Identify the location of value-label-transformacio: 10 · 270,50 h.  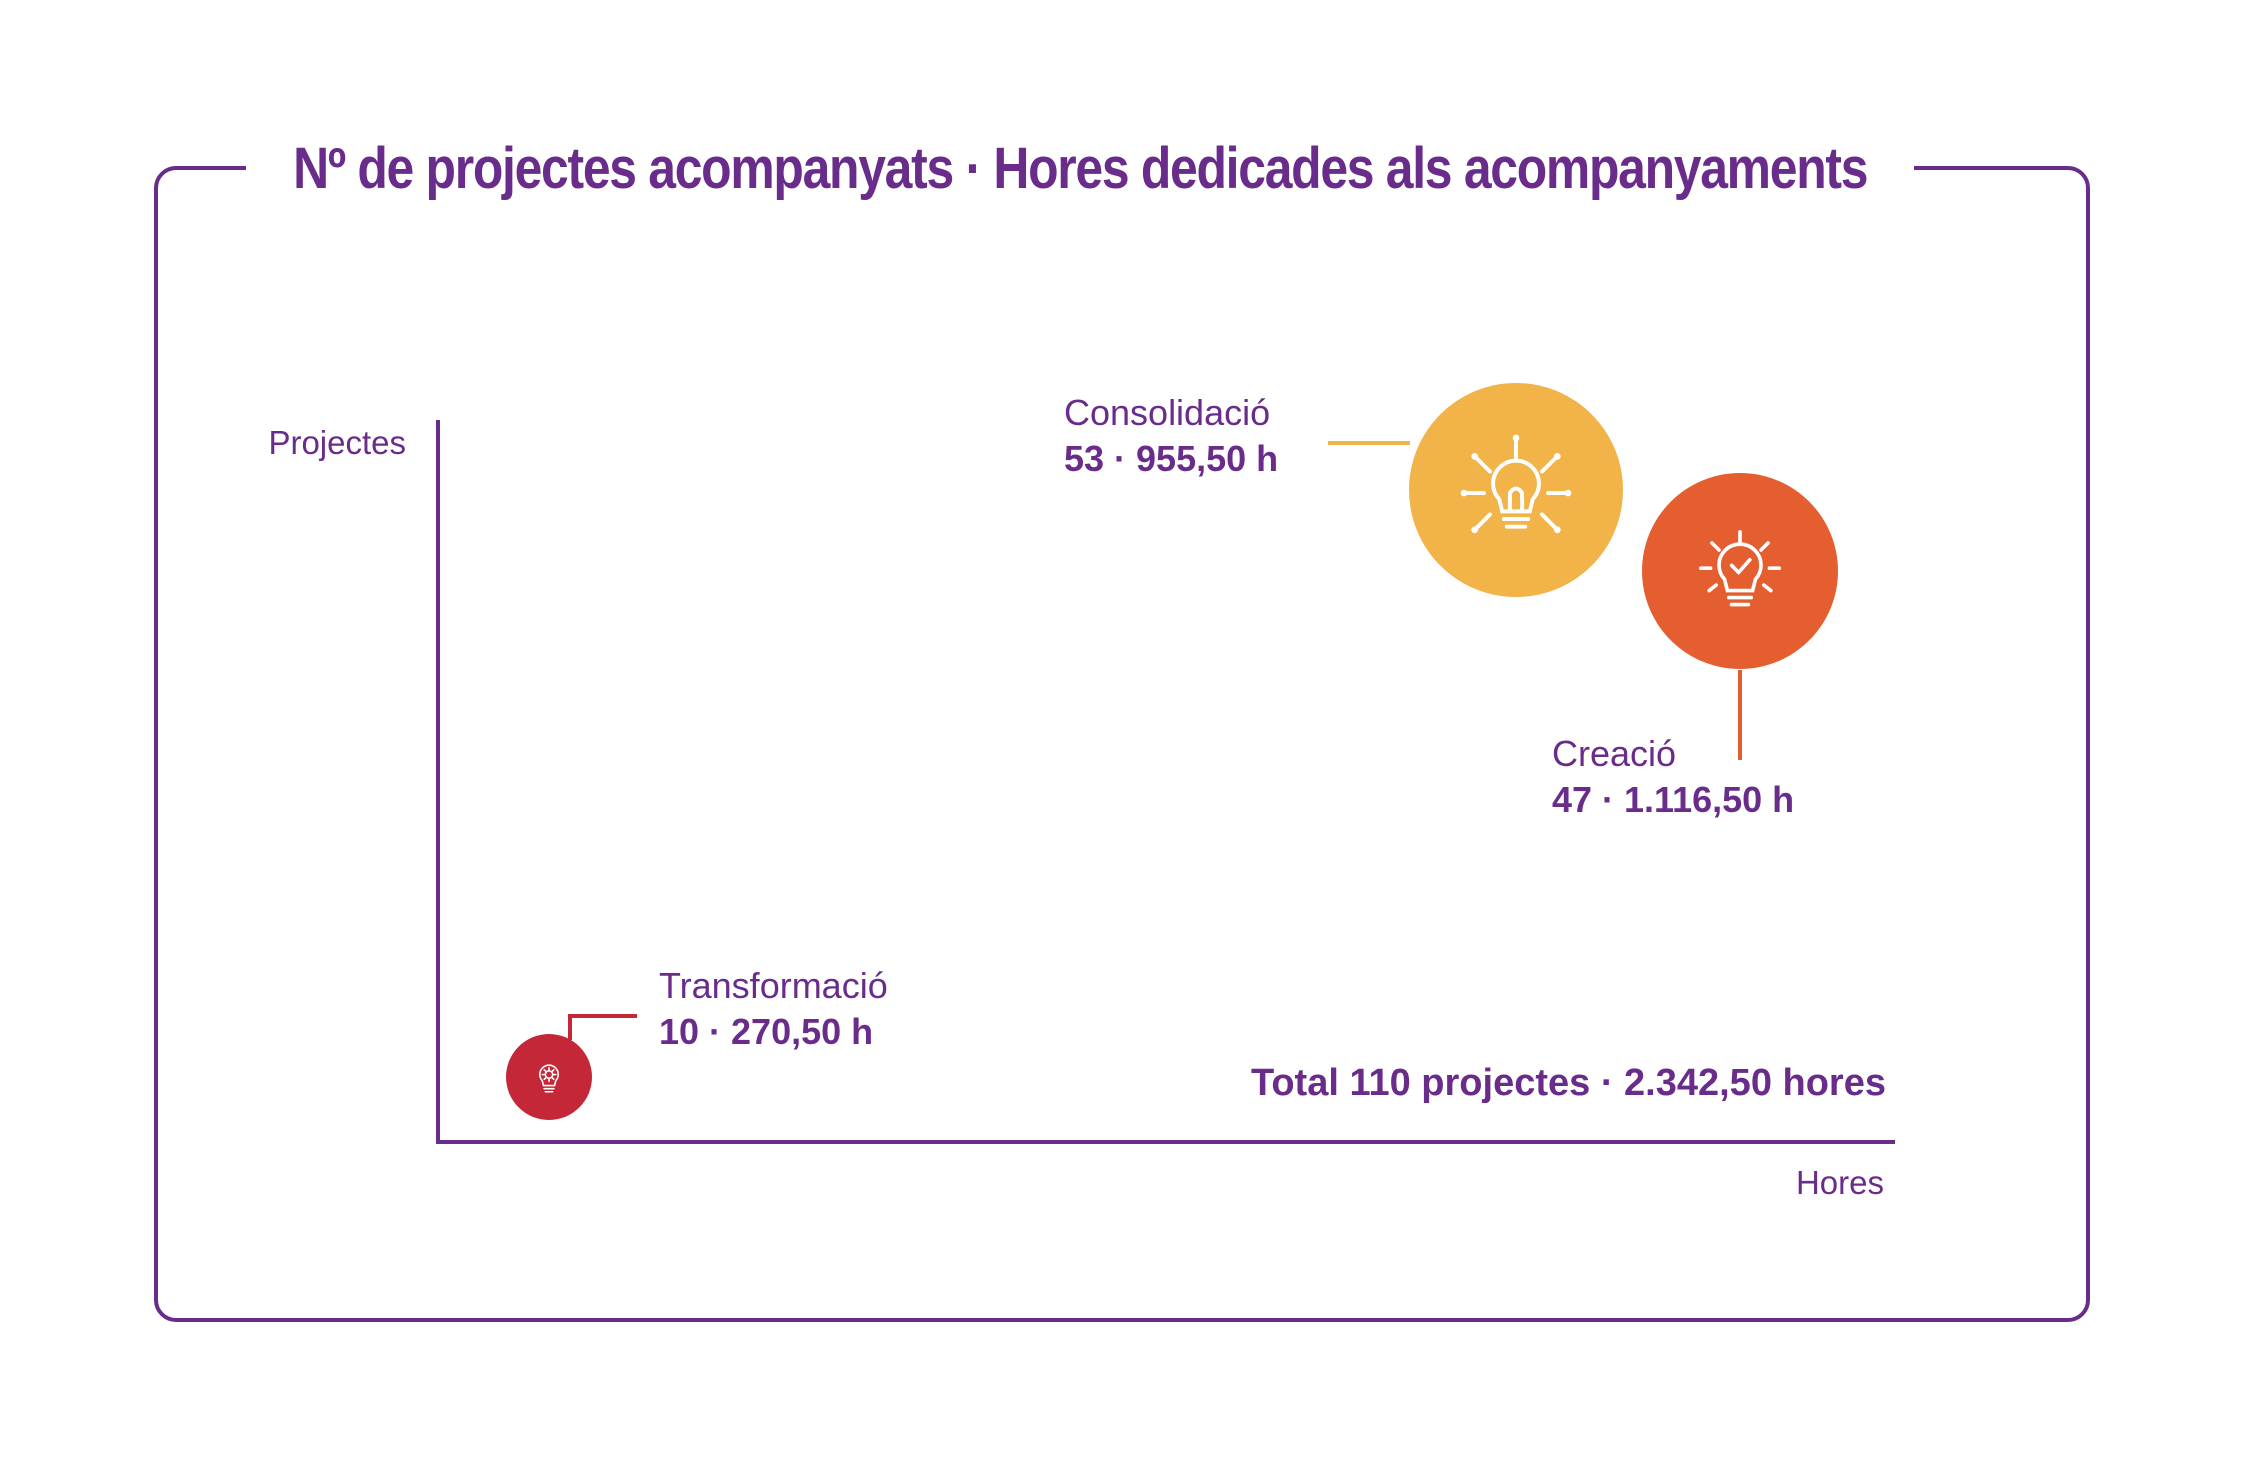
(766, 1031).